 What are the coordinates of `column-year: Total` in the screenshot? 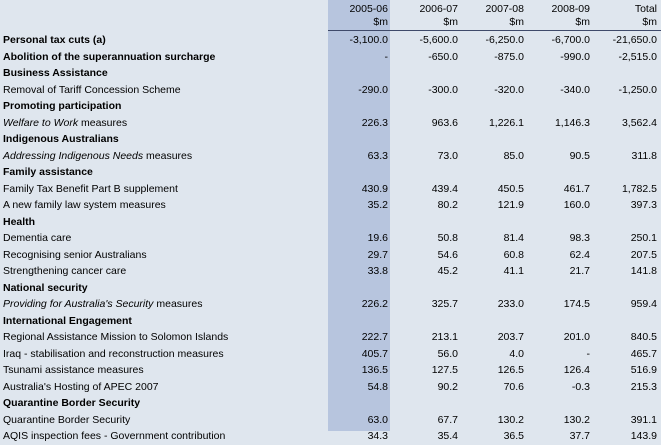 It's located at (645, 9).